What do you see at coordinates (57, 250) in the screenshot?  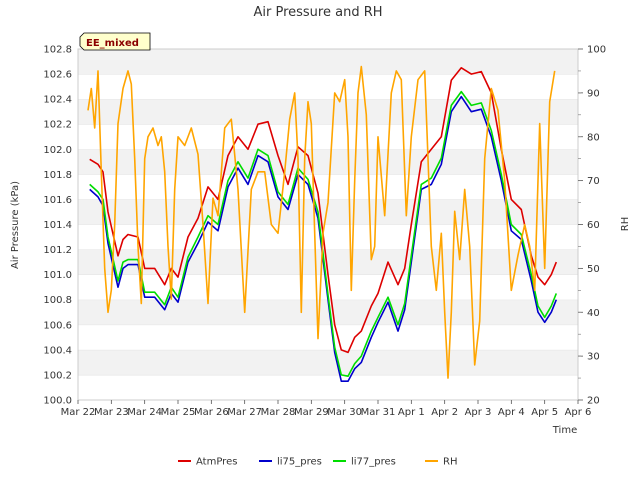 I see `y-left-tick-label: 101.2` at bounding box center [57, 250].